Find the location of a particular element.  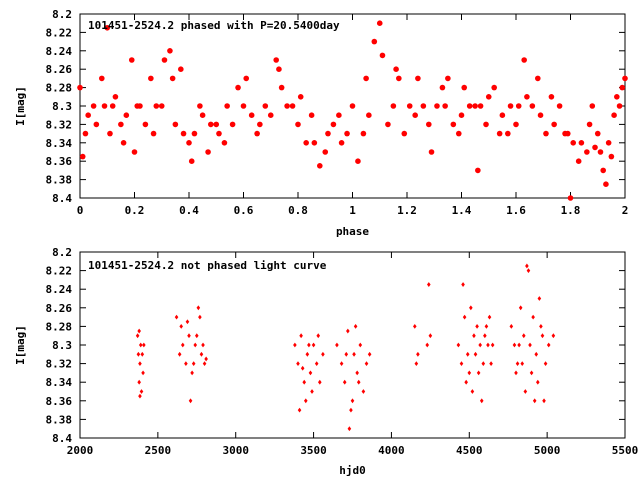

x-axis-label: phase is located at coordinates (352, 231).